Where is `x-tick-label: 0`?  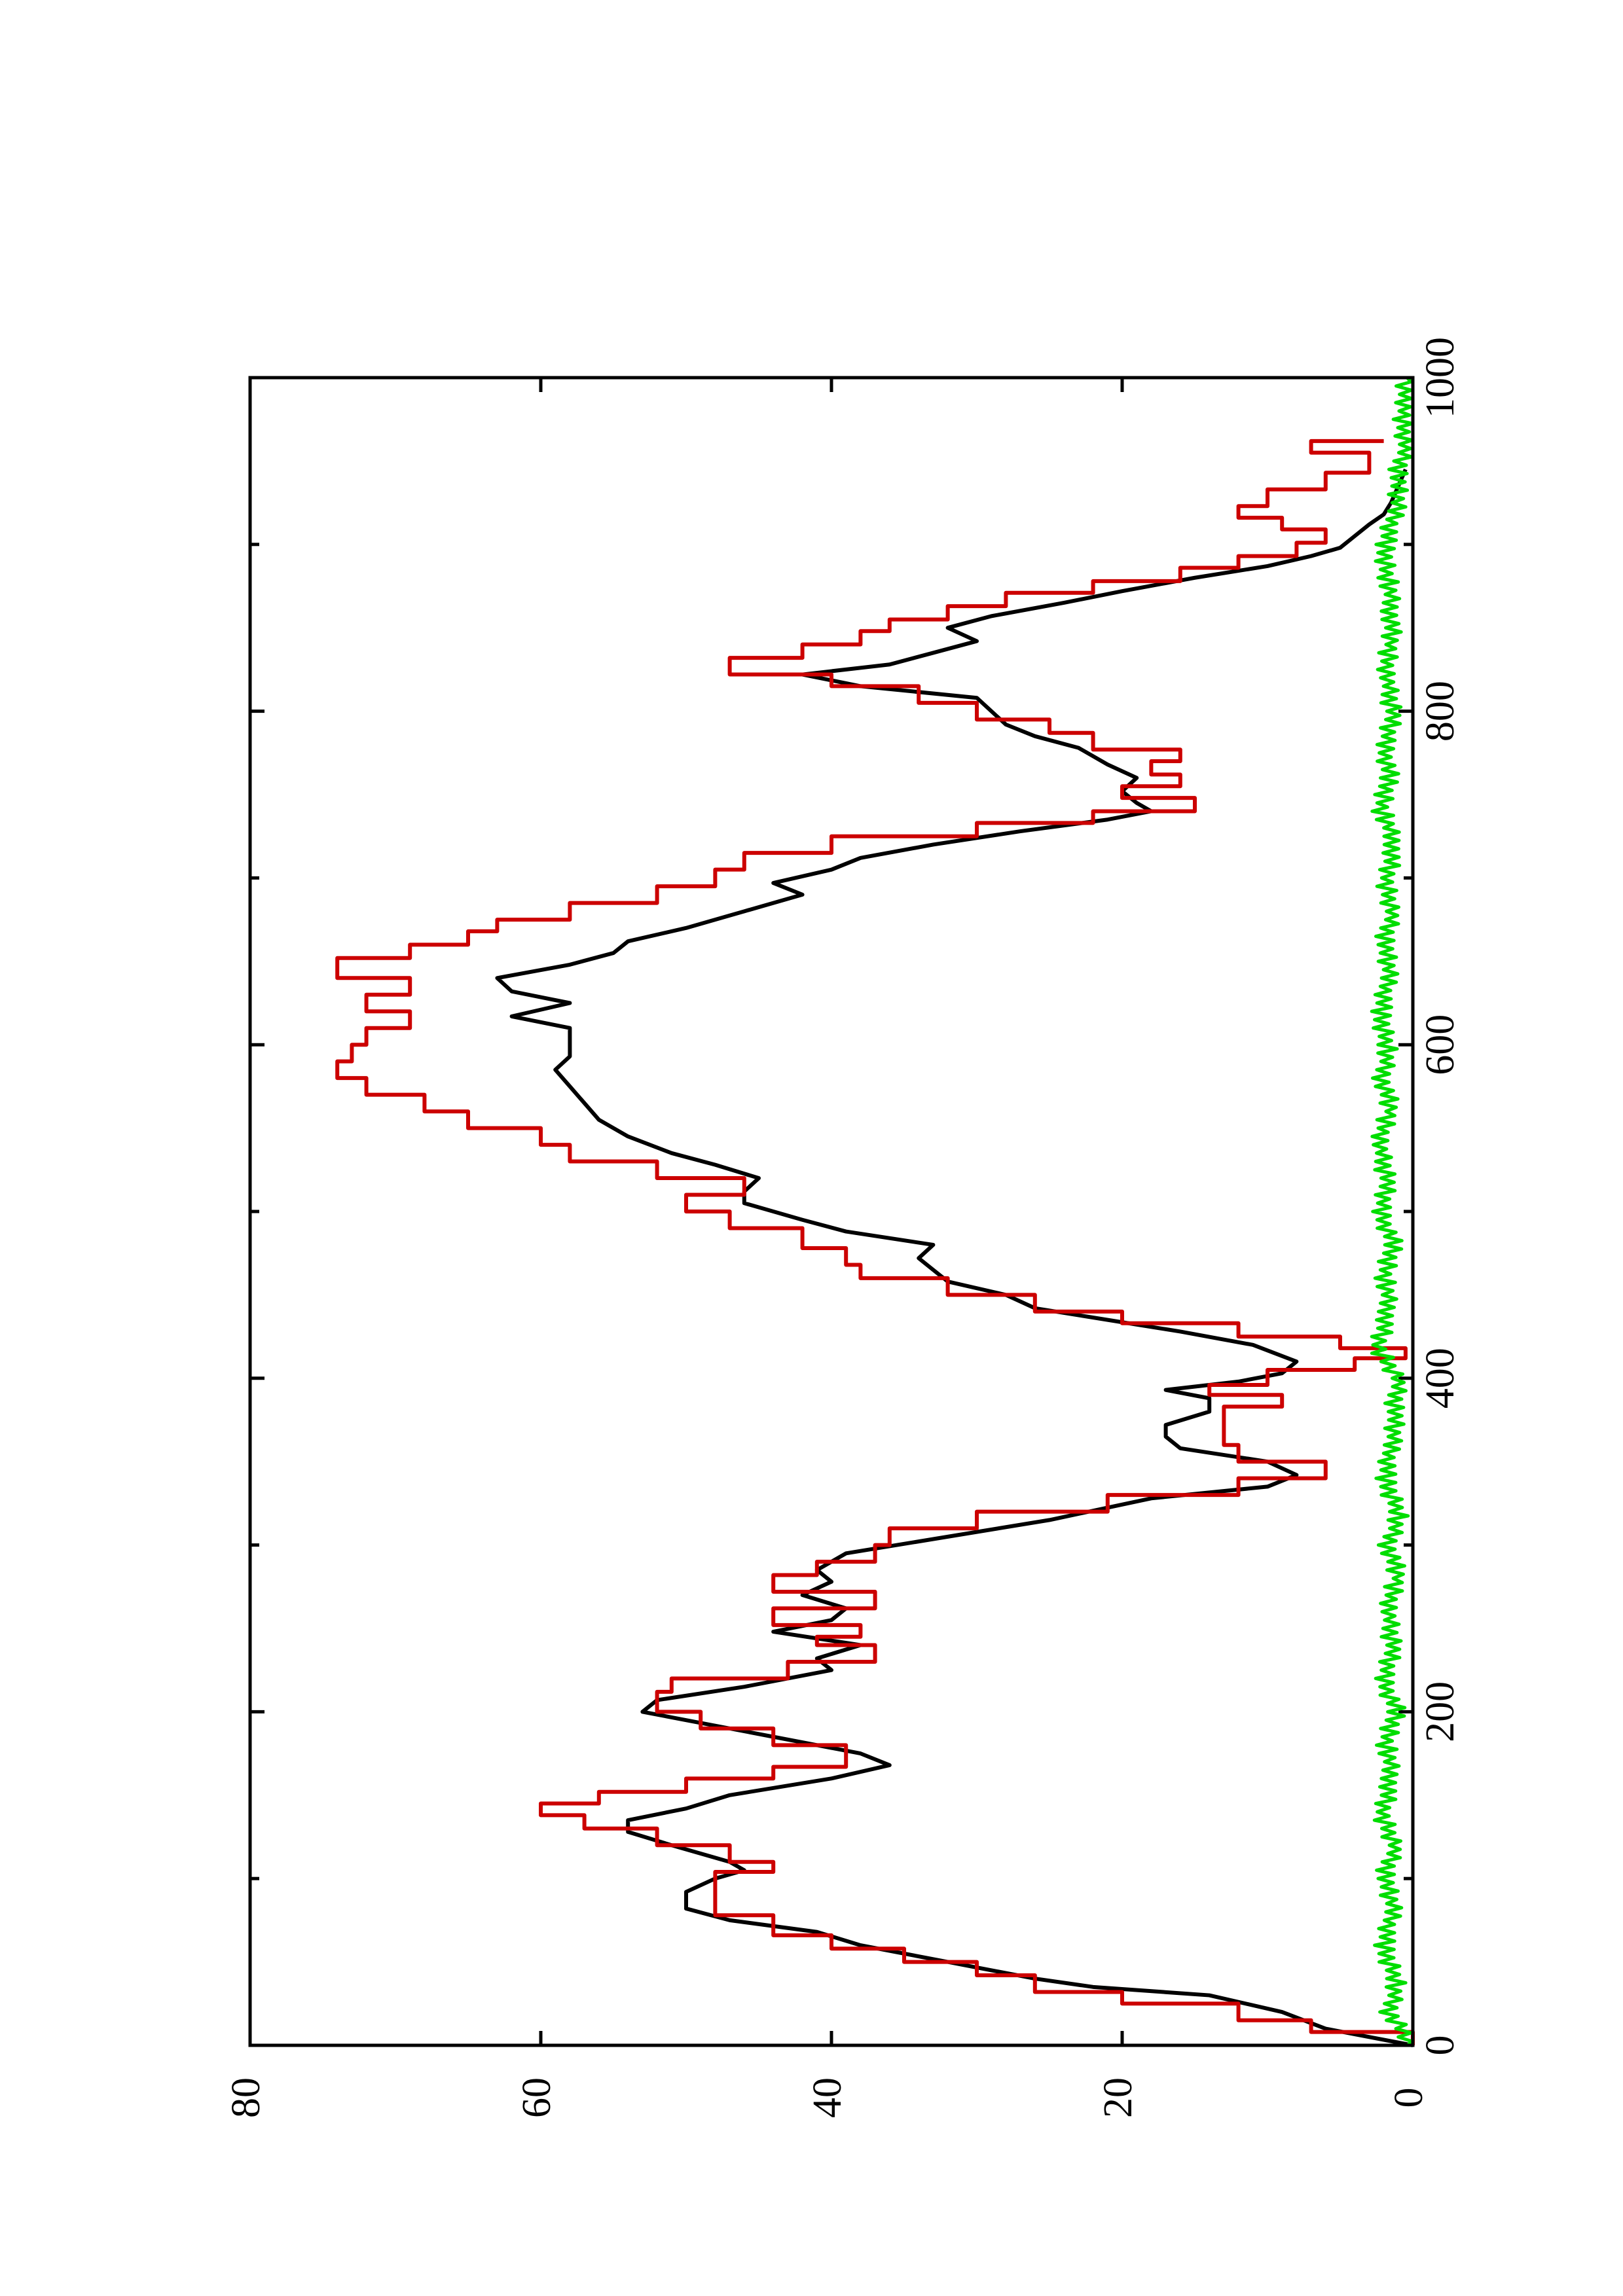 x-tick-label: 0 is located at coordinates (1440, 2046).